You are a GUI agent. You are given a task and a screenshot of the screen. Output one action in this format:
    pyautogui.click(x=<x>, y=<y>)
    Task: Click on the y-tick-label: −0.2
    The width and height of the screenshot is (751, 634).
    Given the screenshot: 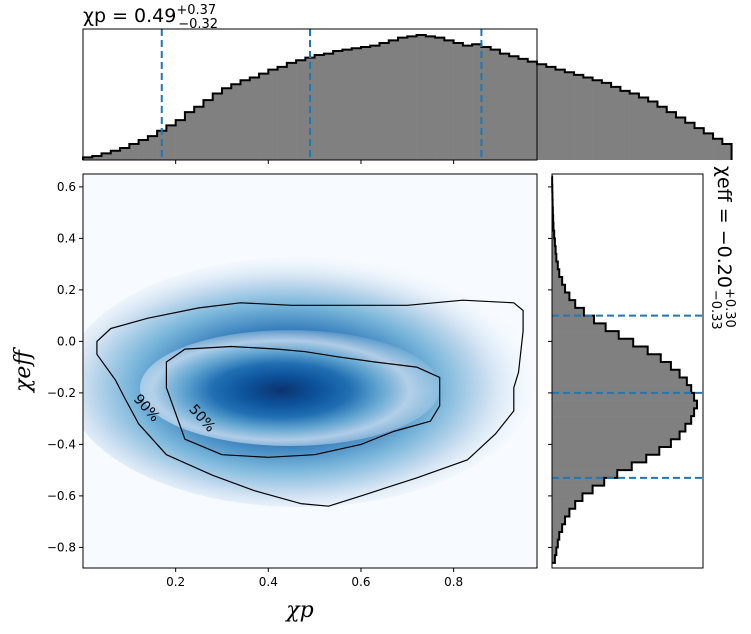 What is the action you would take?
    pyautogui.click(x=61, y=393)
    